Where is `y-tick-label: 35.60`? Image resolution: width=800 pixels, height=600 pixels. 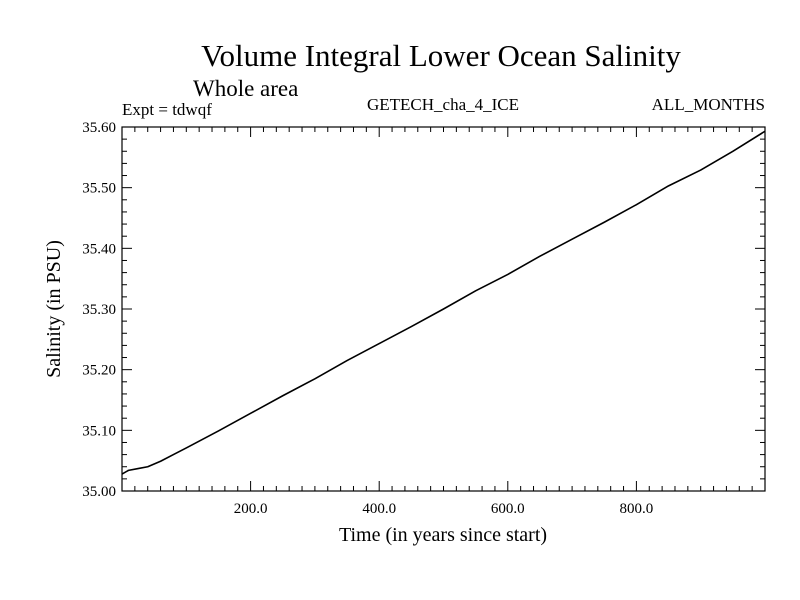 y-tick-label: 35.60 is located at coordinates (99, 128).